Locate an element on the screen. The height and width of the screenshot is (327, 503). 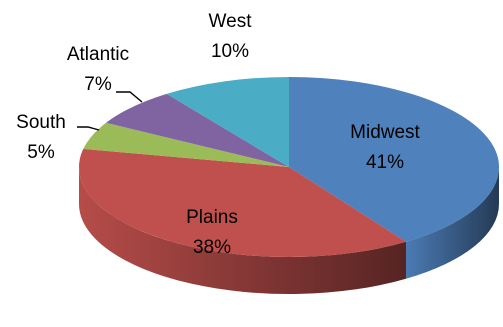
pie-slice-west is located at coordinates (227, 122).